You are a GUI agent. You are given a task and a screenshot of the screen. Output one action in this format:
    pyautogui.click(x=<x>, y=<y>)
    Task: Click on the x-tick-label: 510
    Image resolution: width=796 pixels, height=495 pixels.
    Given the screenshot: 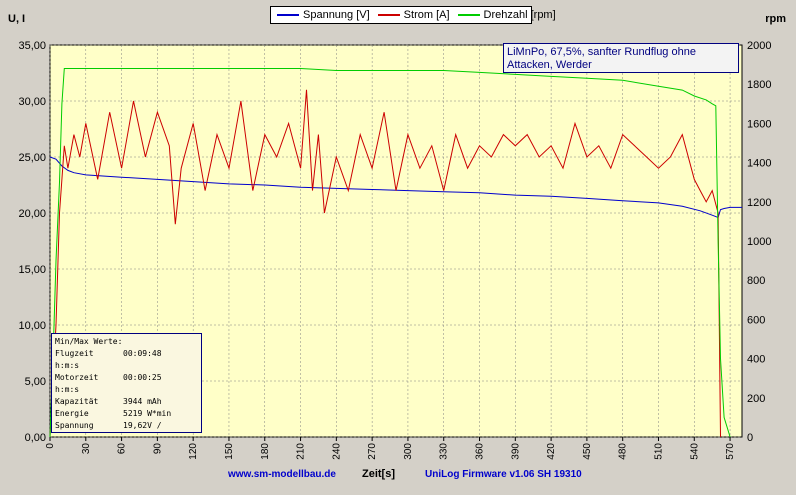 What is the action you would take?
    pyautogui.click(x=658, y=451)
    